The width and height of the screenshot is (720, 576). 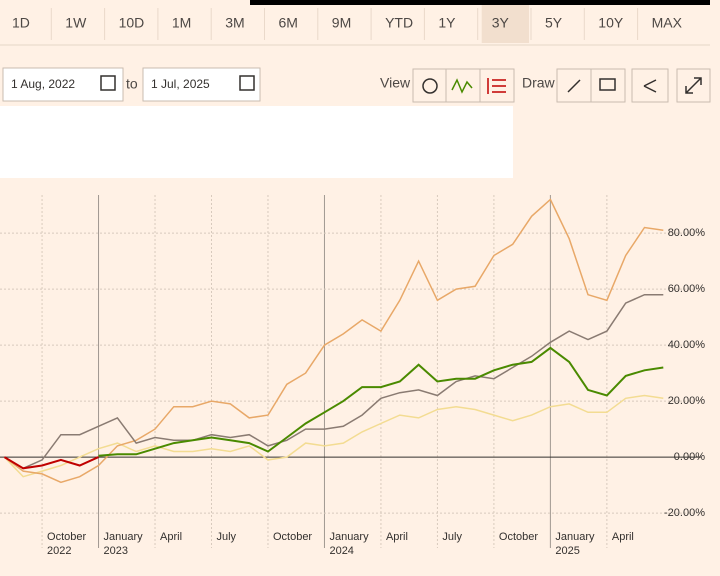 I want to click on view-buttons, so click(x=463, y=85).